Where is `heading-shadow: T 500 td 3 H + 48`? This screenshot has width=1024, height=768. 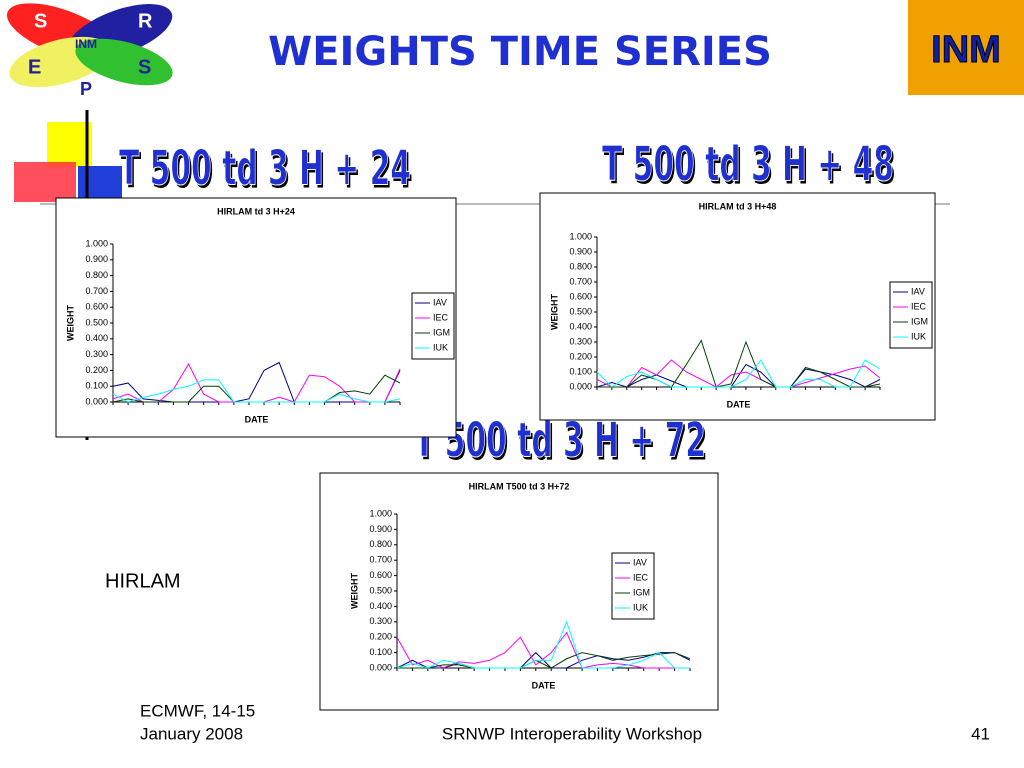 heading-shadow: T 500 td 3 H + 48 is located at coordinates (750, 167).